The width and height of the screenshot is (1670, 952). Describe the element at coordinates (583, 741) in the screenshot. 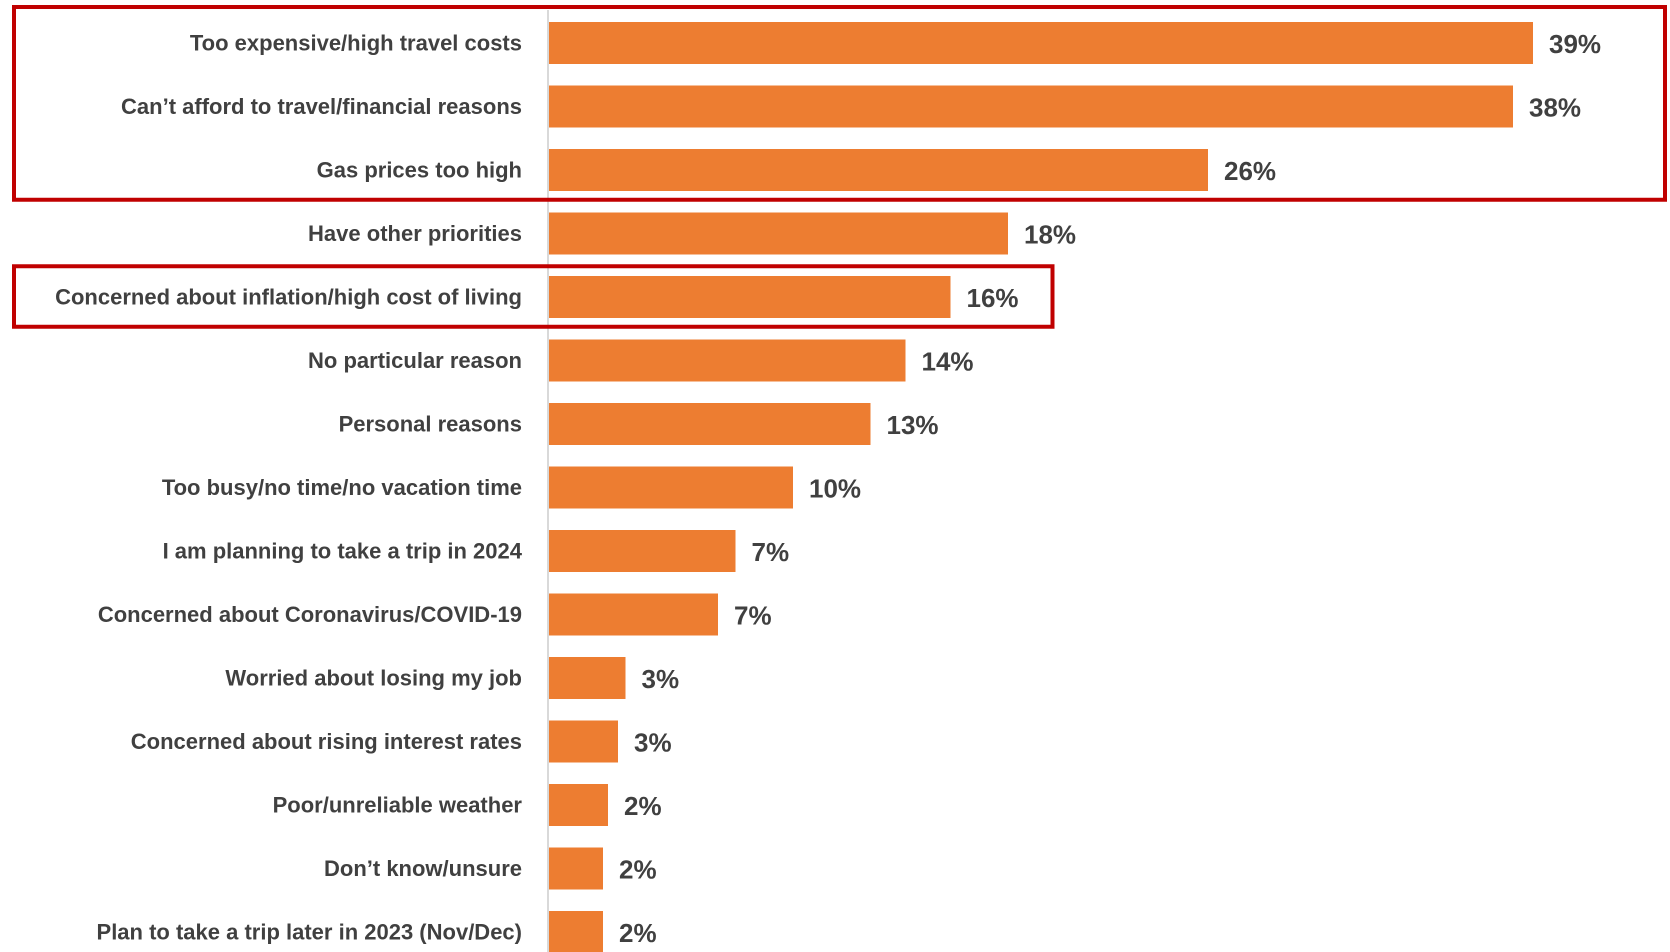

I see `bar-concerned-about-rising-interest-rates` at that location.